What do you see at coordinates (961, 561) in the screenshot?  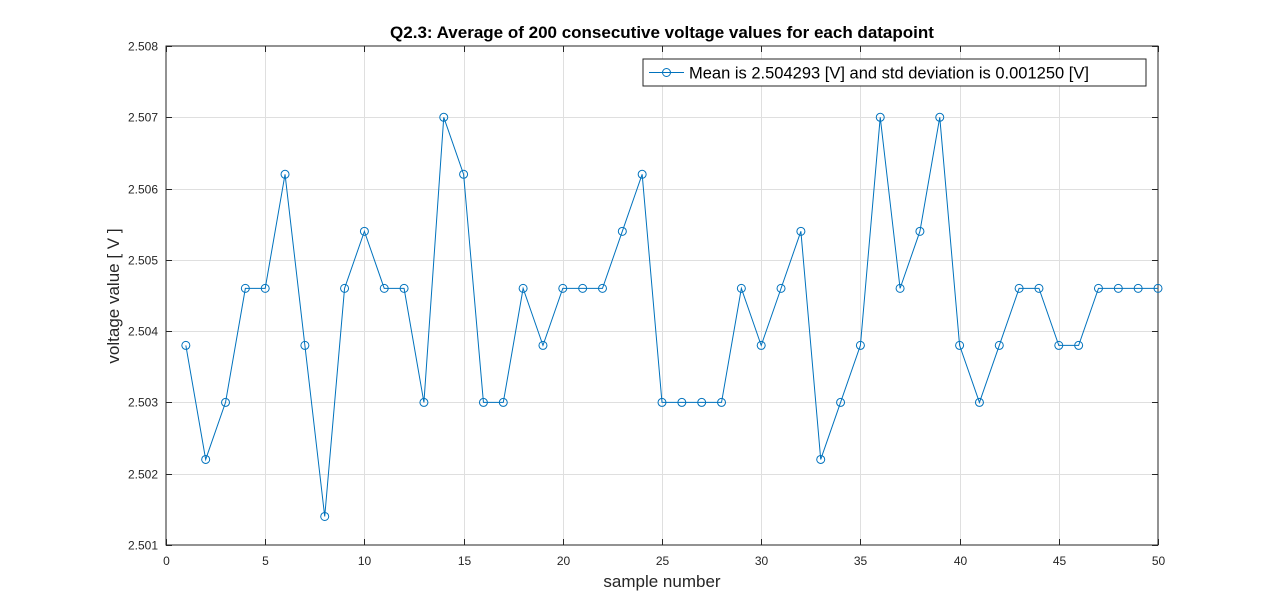 I see `x-tick-label: 40` at bounding box center [961, 561].